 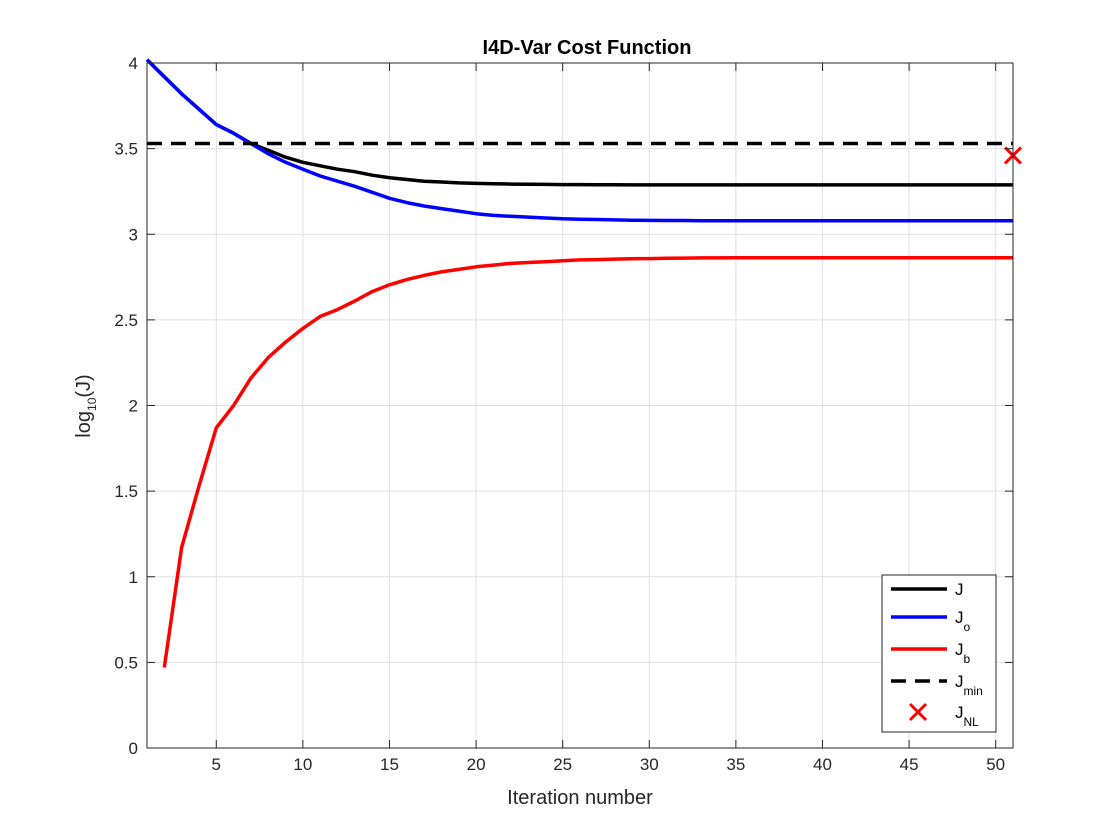 I want to click on y-axis-title-subscript: 10, so click(x=92, y=404).